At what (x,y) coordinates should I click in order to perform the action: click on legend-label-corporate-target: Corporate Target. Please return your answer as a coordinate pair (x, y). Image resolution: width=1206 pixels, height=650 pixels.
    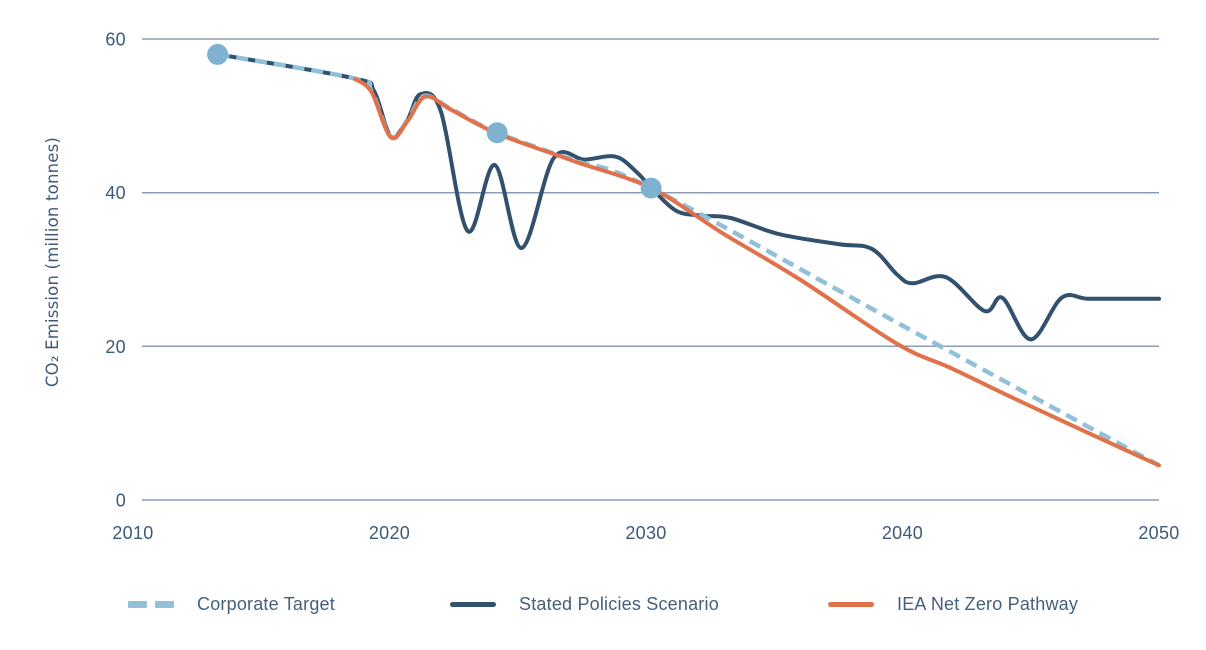
    Looking at the image, I should click on (266, 603).